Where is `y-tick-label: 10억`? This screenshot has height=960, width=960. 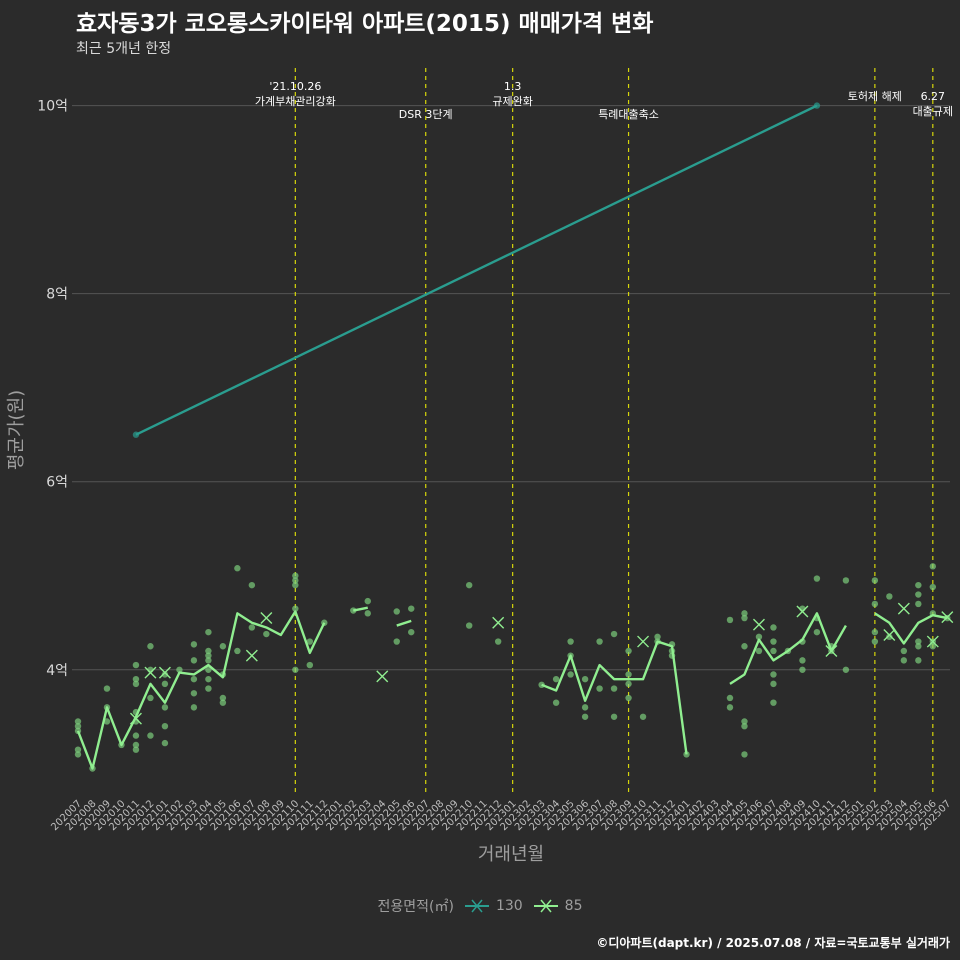 y-tick-label: 10억 is located at coordinates (52, 107).